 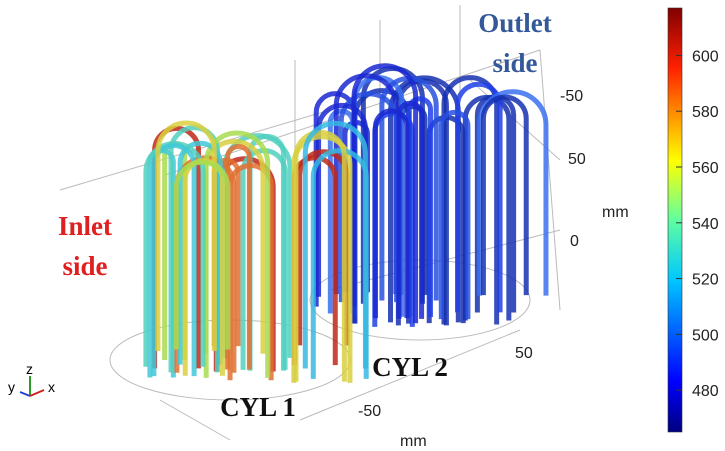 What do you see at coordinates (571, 96) in the screenshot?
I see `z-tick: -50` at bounding box center [571, 96].